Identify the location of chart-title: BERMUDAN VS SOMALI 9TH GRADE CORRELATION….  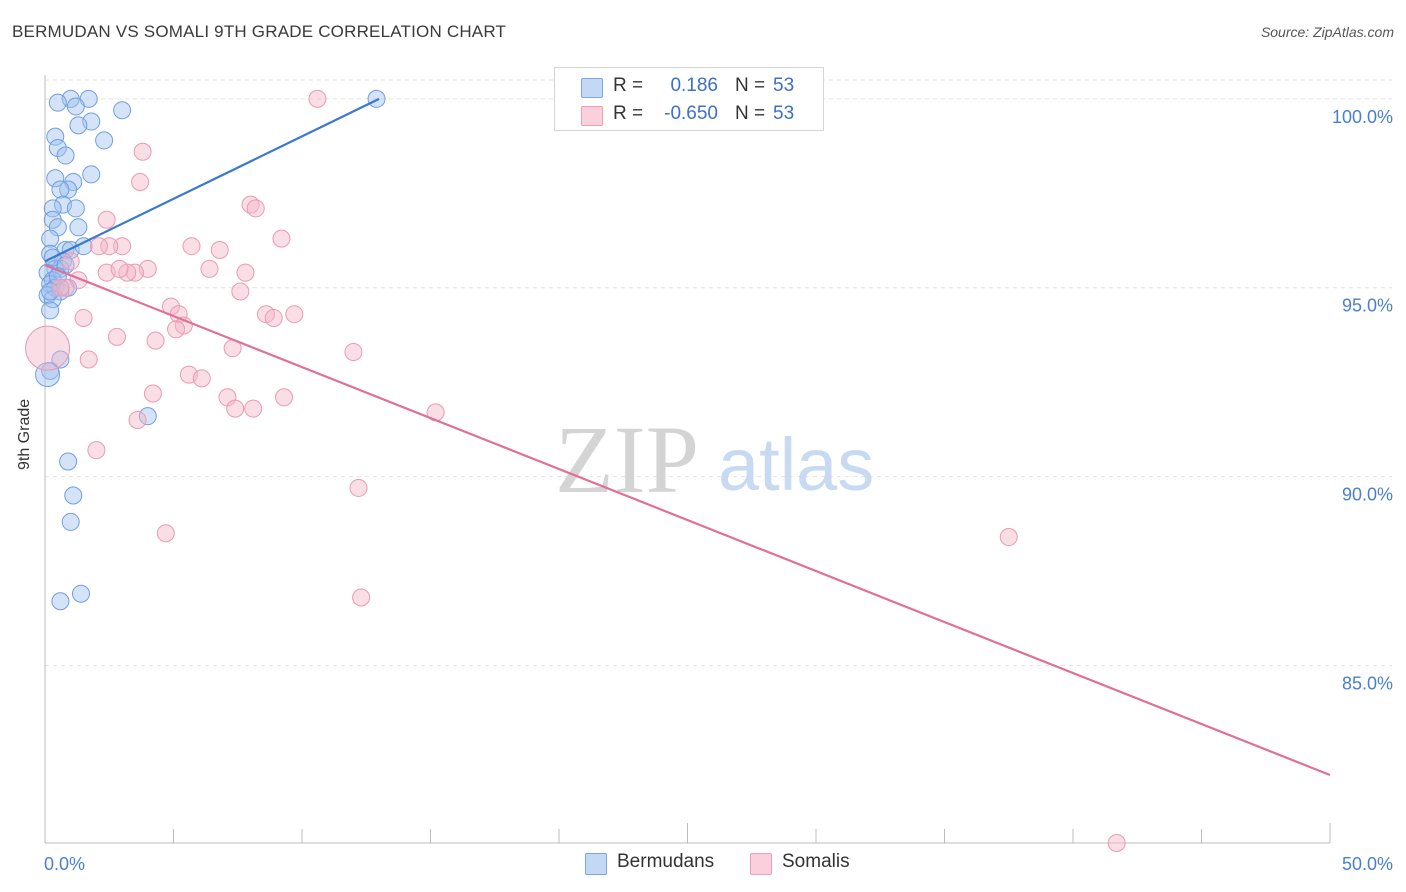
(259, 31).